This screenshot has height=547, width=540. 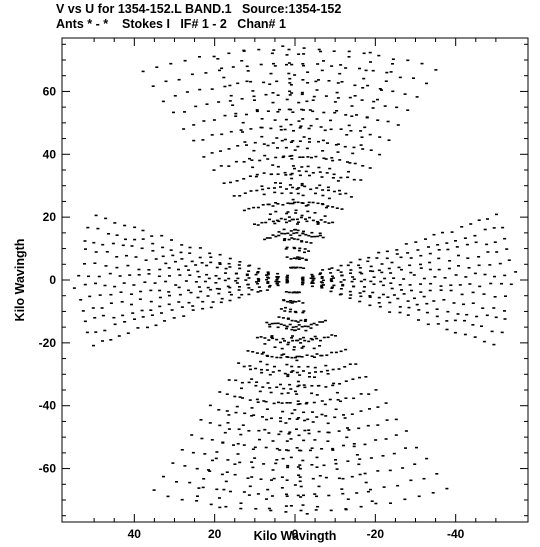 I want to click on x-tick-label: 0, so click(x=295, y=534).